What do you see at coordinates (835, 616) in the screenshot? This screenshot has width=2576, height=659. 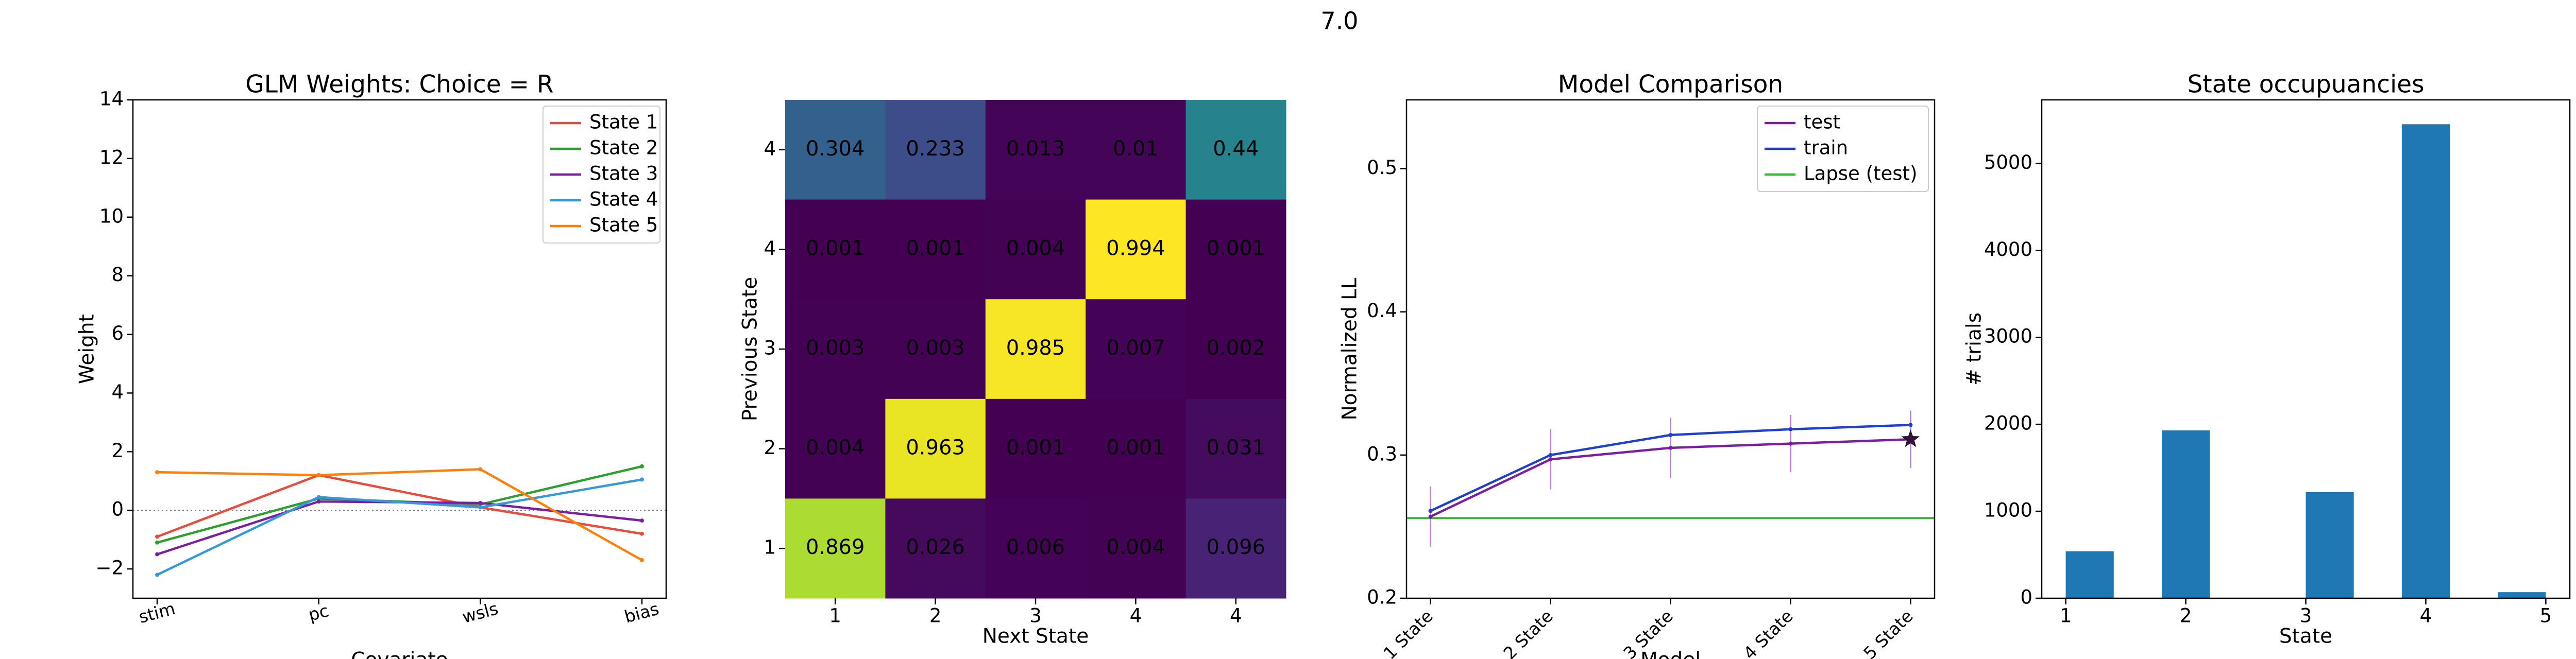 I see `x-tick-label: 1` at bounding box center [835, 616].